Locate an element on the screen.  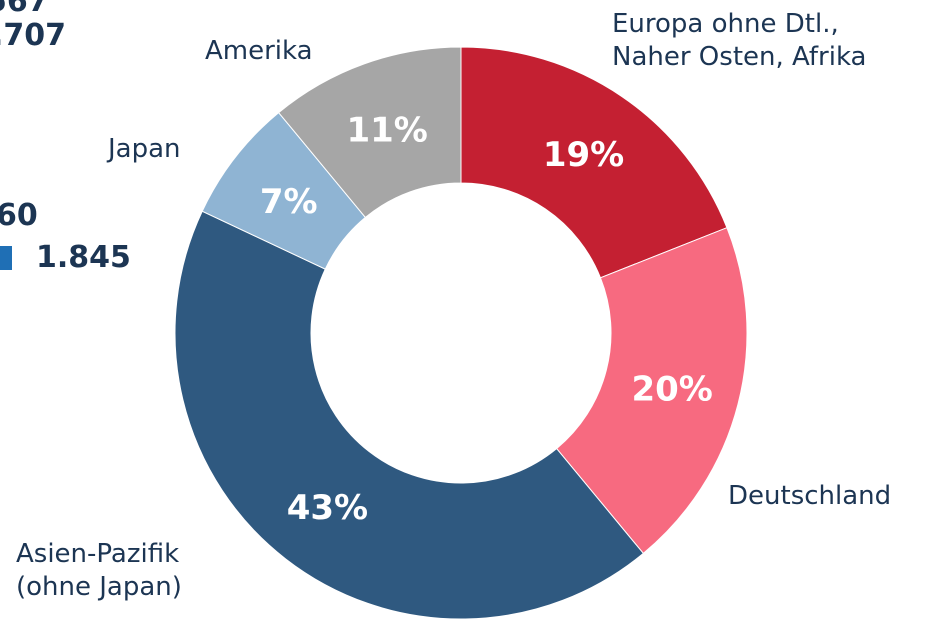
fragment: 1.845 is located at coordinates (83, 257).